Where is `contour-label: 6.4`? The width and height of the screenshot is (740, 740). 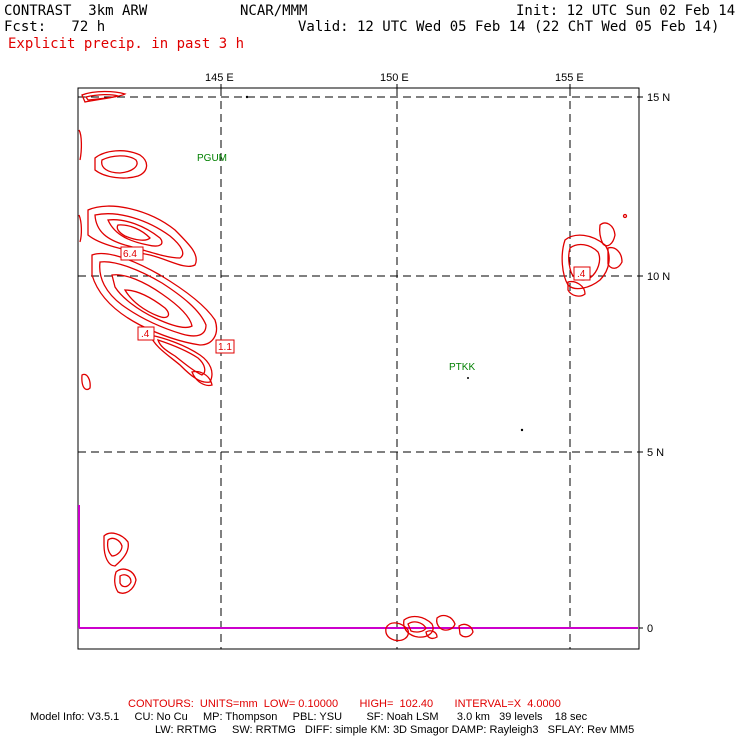
contour-label: 6.4 is located at coordinates (130, 254).